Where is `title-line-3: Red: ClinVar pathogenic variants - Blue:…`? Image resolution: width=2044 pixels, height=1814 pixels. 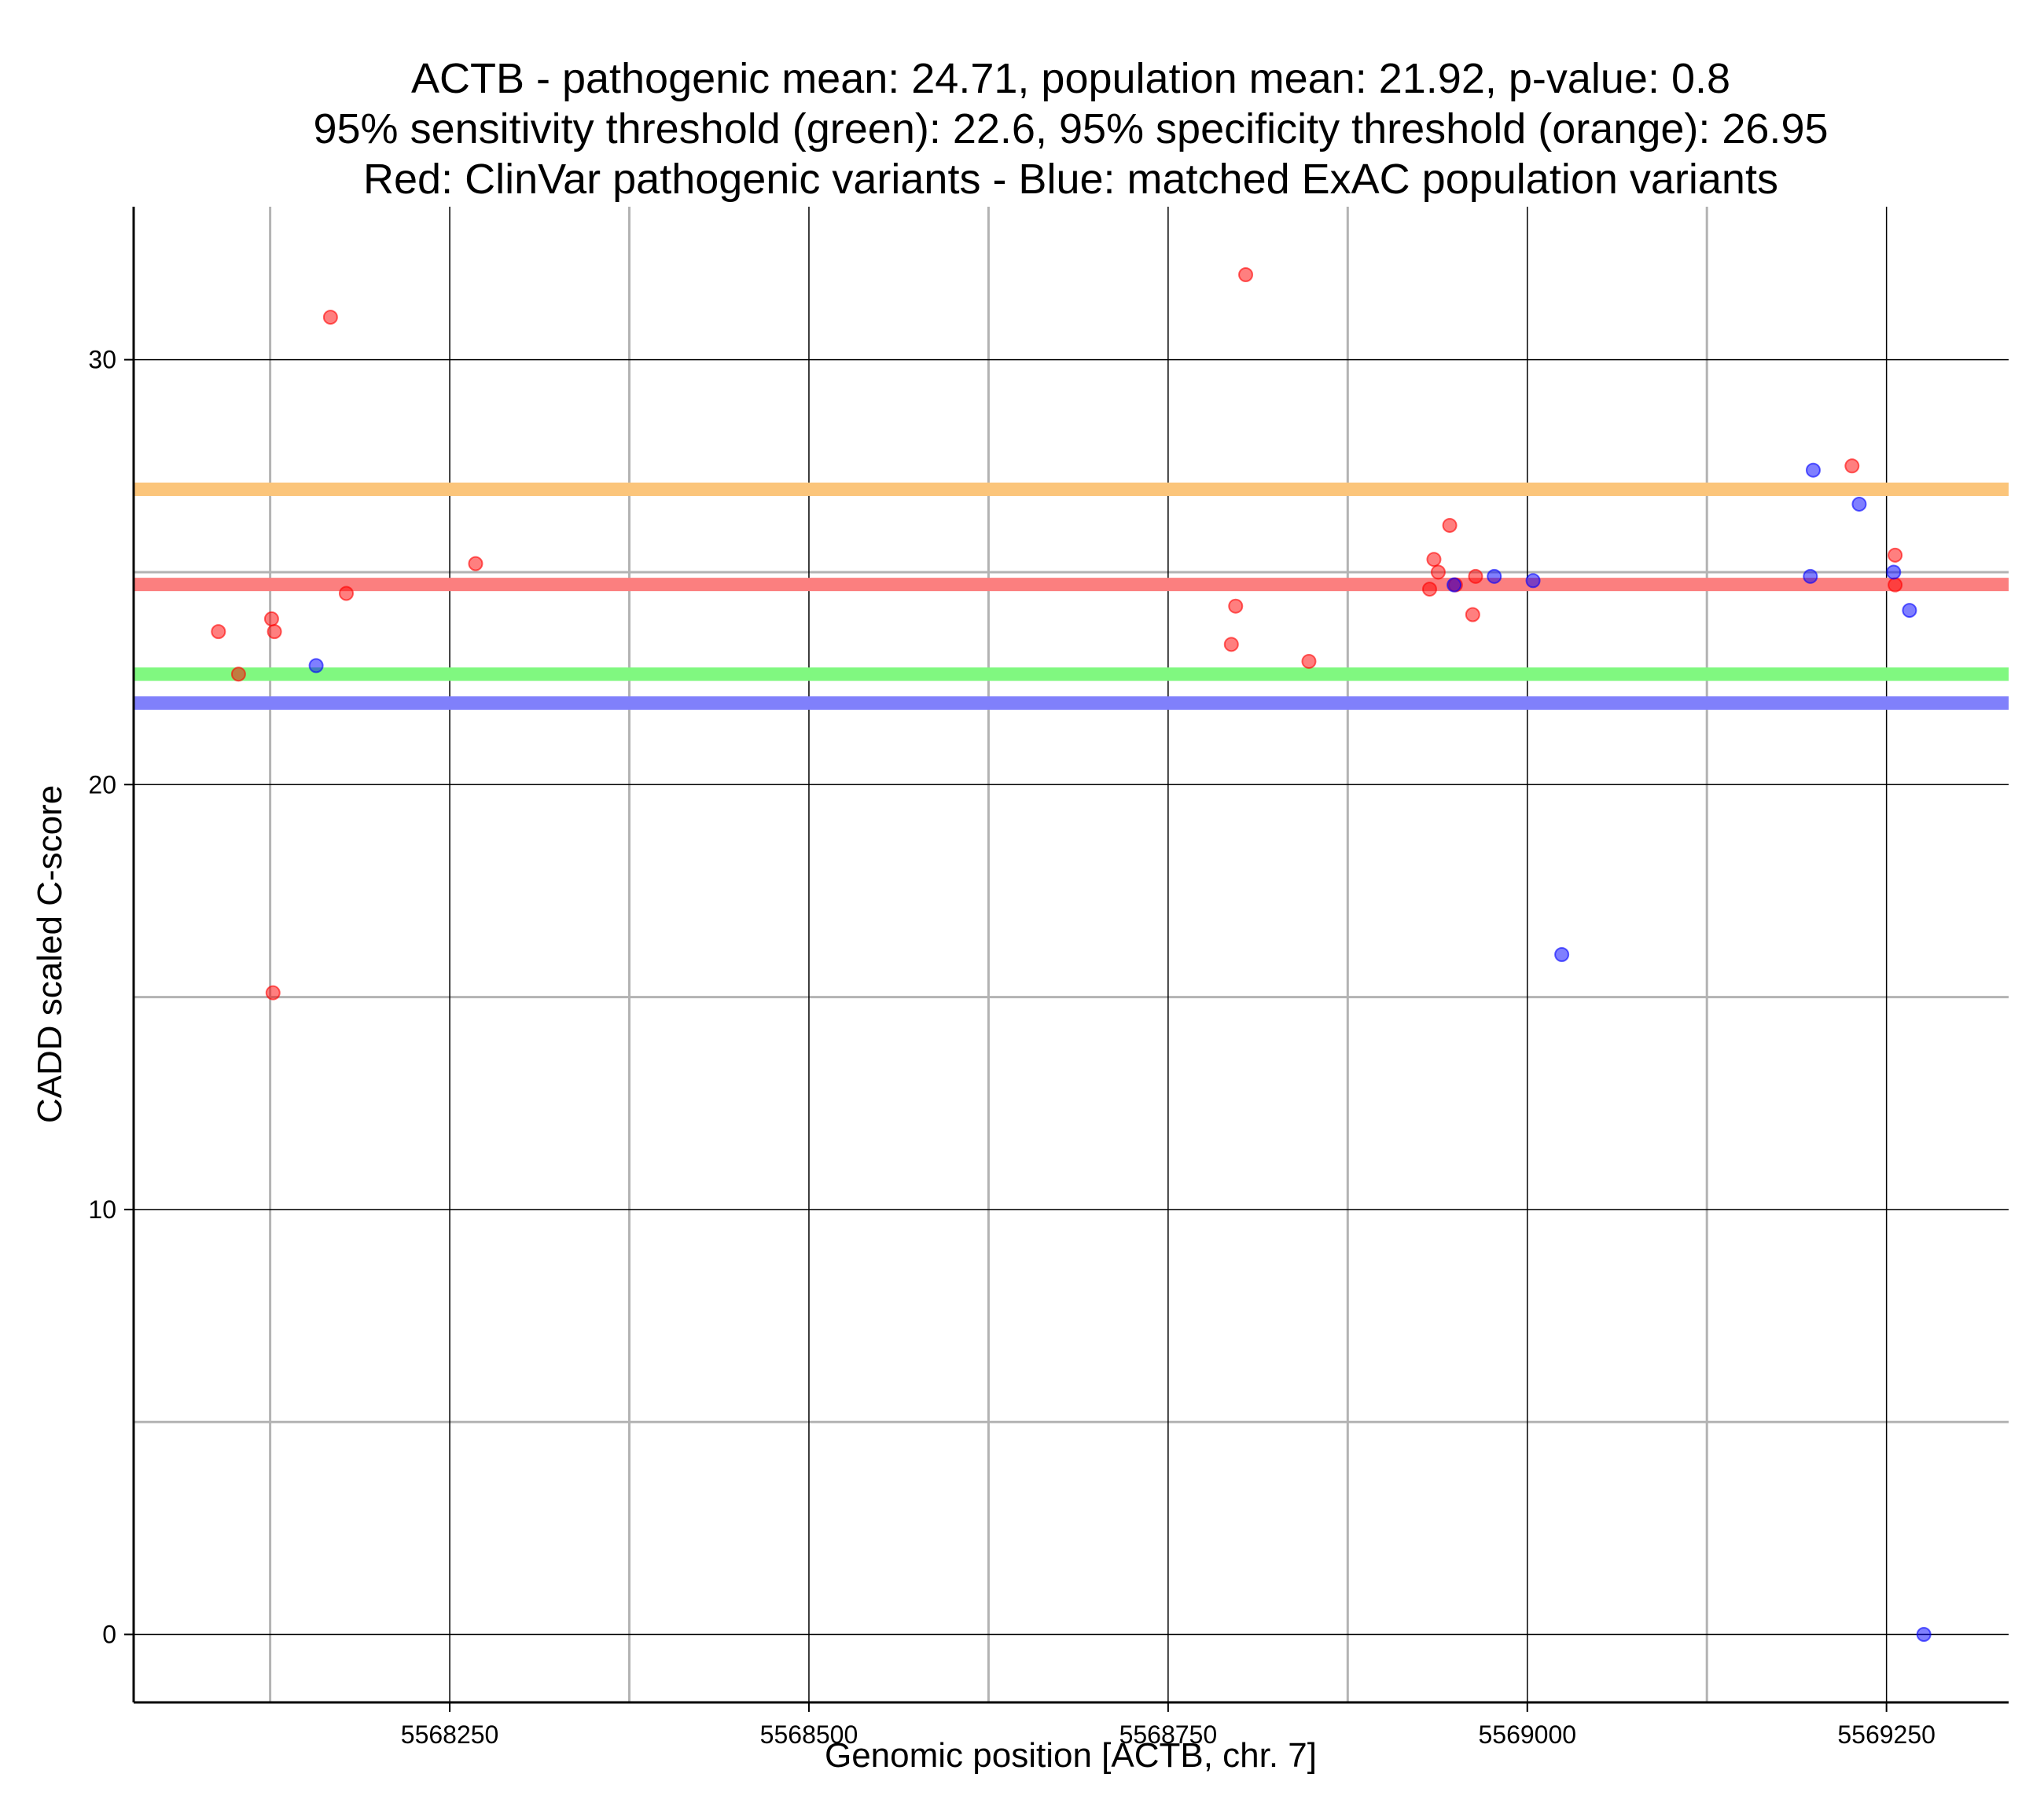
title-line-3: Red: ClinVar pathogenic variants - Blue:… is located at coordinates (1071, 179).